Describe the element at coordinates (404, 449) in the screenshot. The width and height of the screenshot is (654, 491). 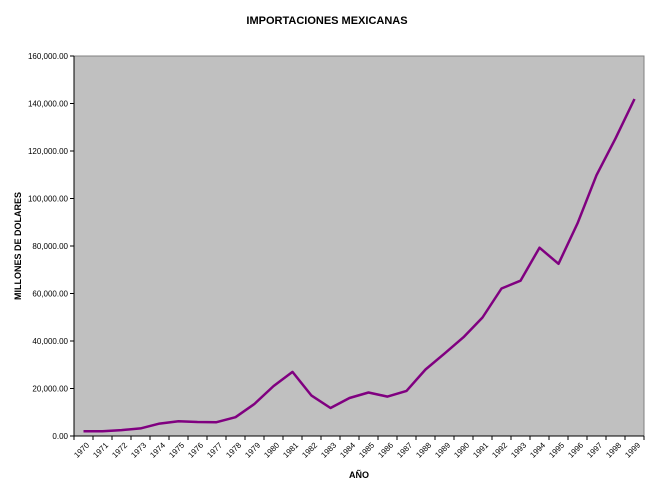
I see `x-tick-label: 1987` at that location.